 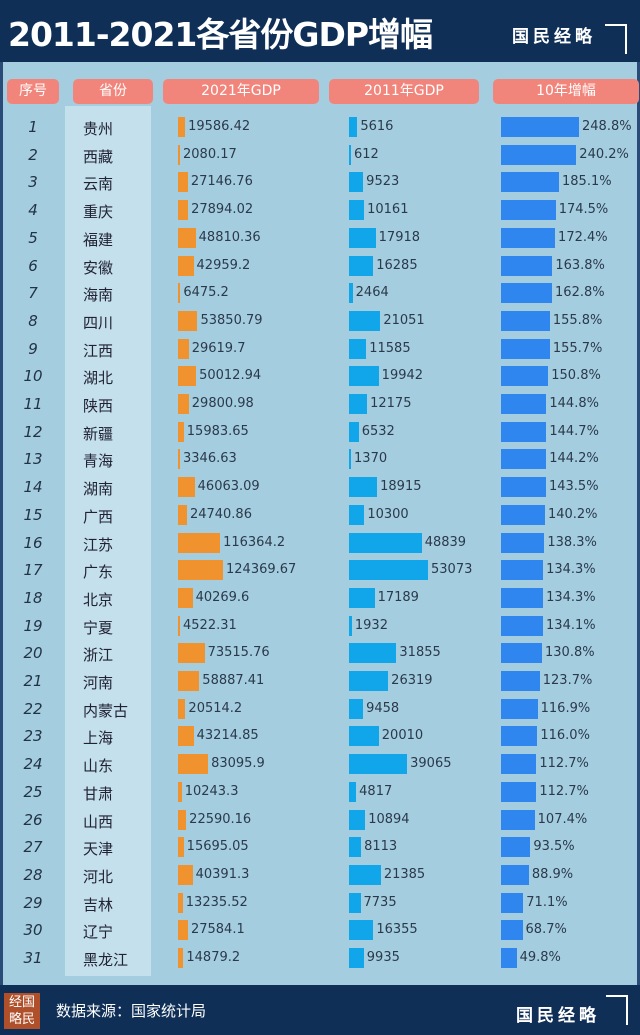 What do you see at coordinates (229, 237) in the screenshot?
I see `gdp2021-value: 48810.36` at bounding box center [229, 237].